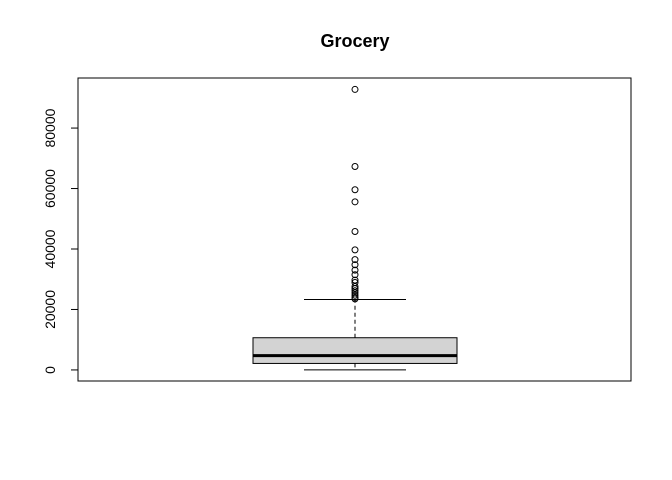  What do you see at coordinates (50, 309) in the screenshot?
I see `y-tick-label: 20000` at bounding box center [50, 309].